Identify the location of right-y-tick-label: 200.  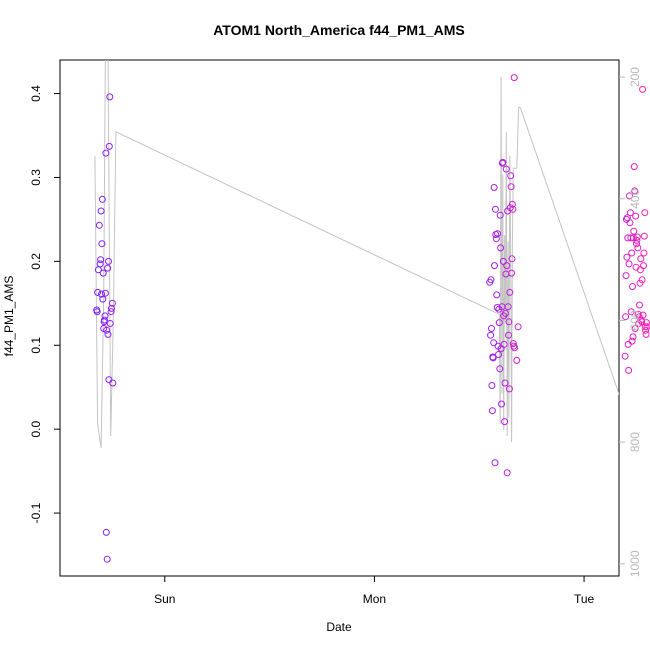
(635, 77).